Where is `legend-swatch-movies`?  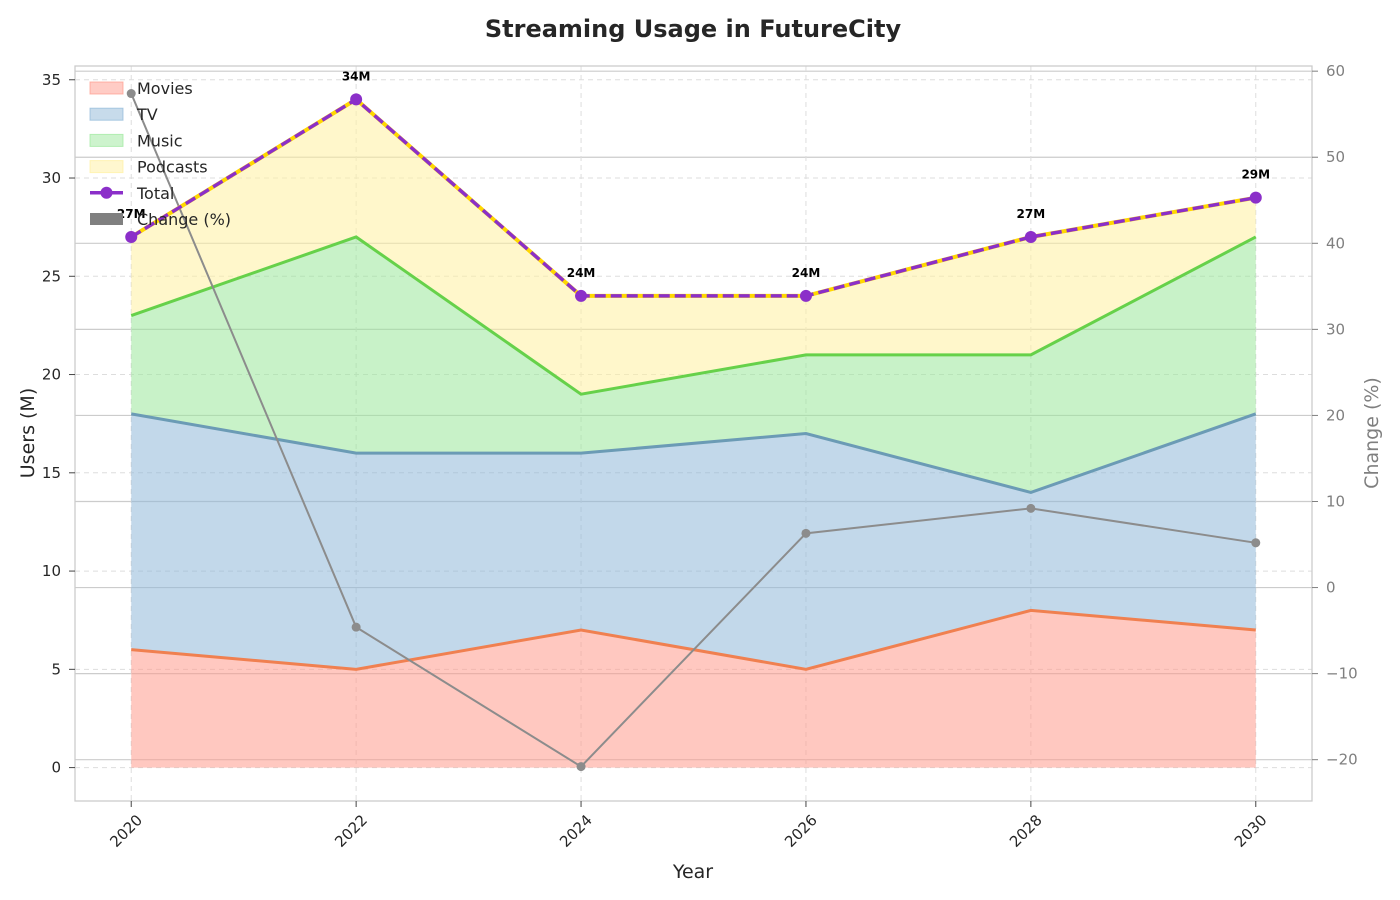 legend-swatch-movies is located at coordinates (106, 88).